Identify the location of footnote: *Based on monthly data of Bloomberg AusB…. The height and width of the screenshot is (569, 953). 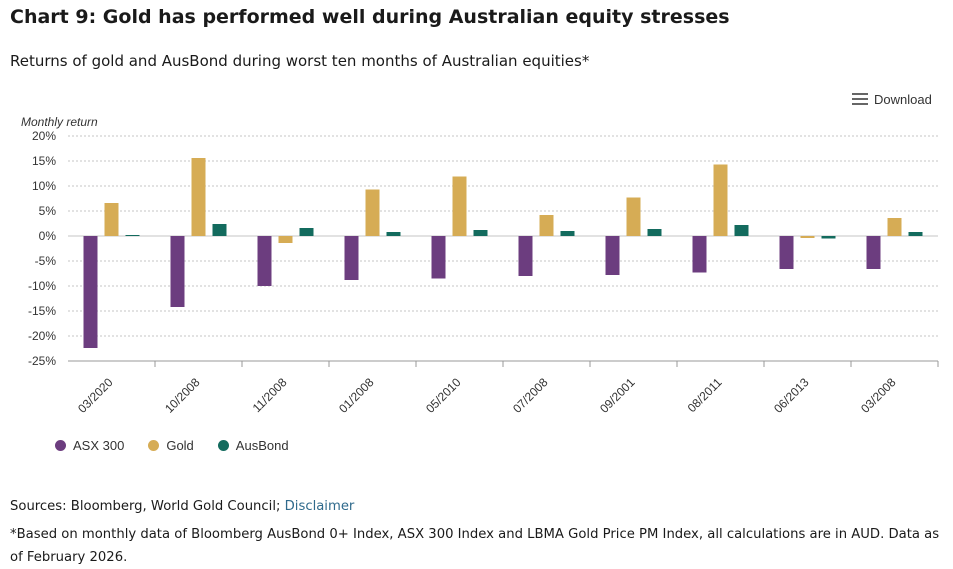
(475, 546).